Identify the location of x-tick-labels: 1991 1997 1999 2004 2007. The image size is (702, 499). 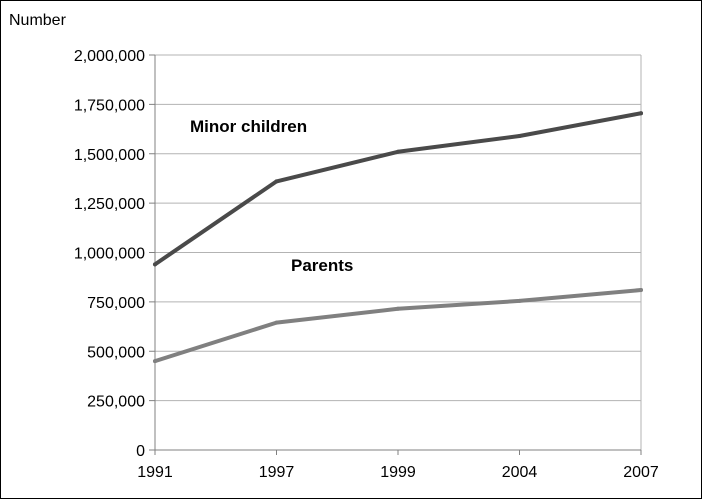
(398, 472).